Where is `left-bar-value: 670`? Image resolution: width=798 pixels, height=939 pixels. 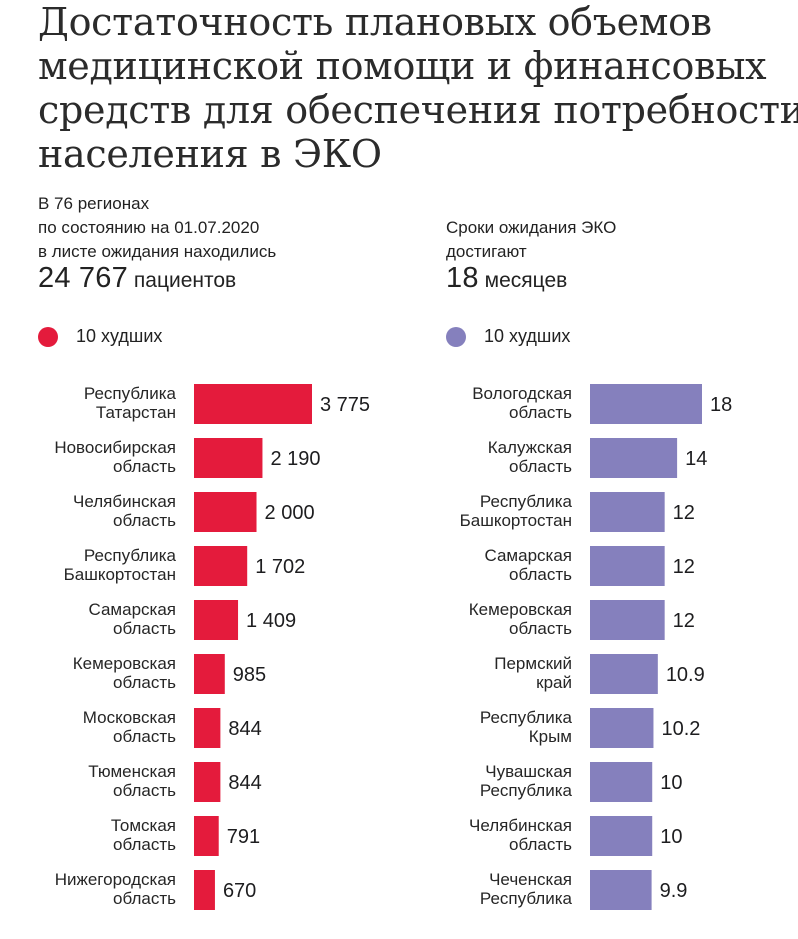 left-bar-value: 670 is located at coordinates (239, 891).